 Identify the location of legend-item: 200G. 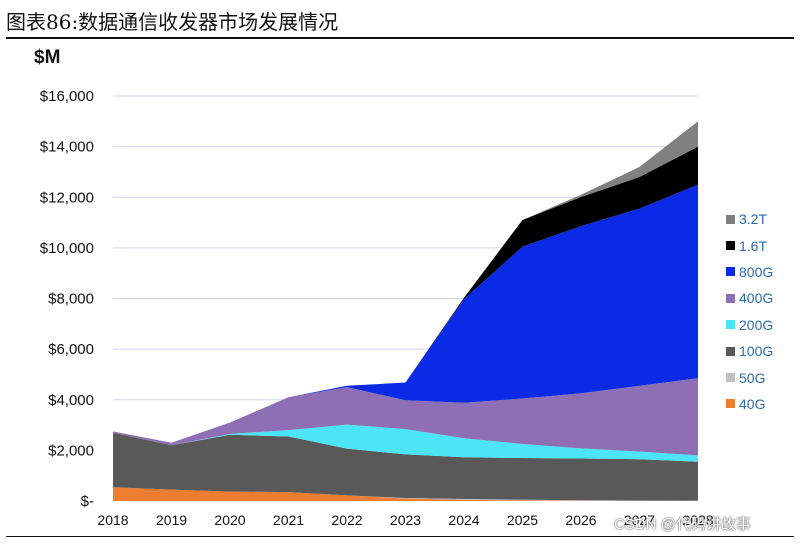
(749, 325).